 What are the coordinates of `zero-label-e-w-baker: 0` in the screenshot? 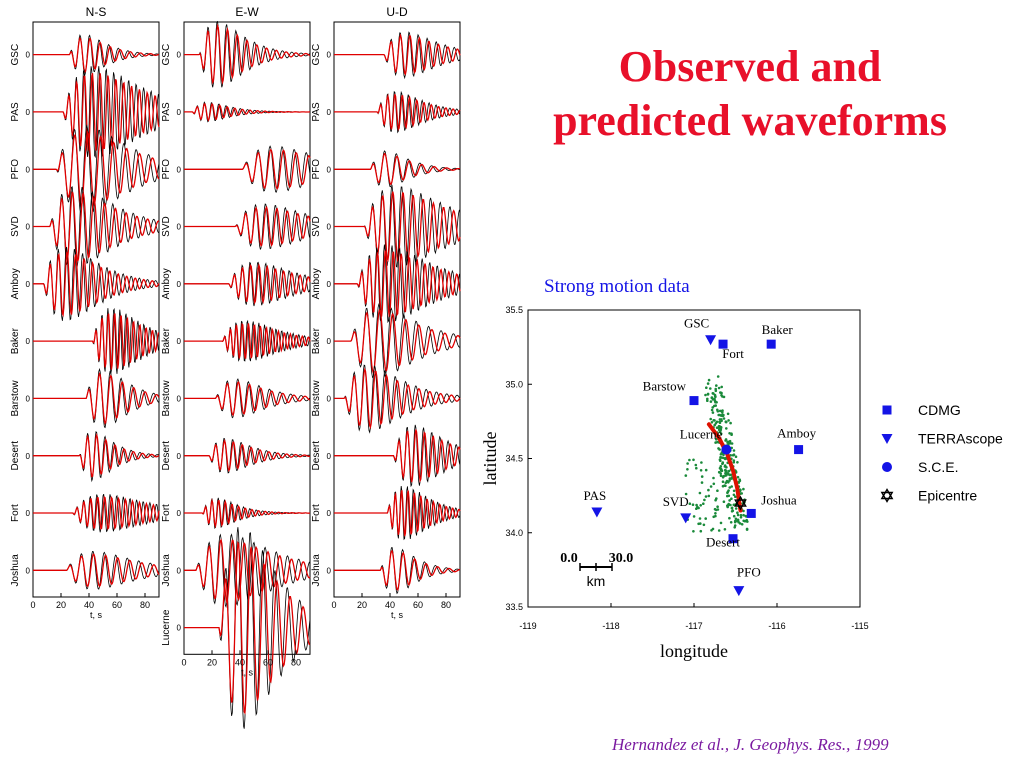 It's located at (179, 341).